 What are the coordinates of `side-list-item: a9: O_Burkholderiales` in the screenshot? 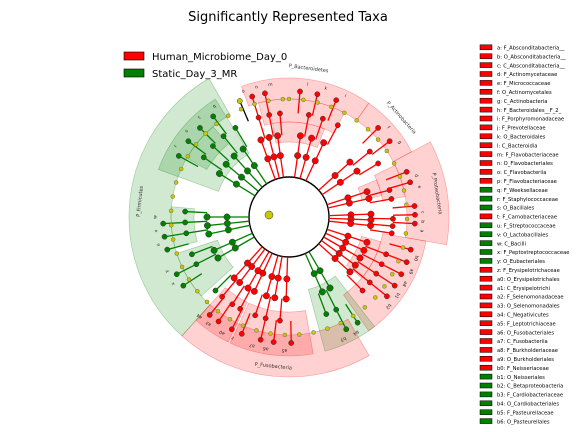 It's located at (525, 360).